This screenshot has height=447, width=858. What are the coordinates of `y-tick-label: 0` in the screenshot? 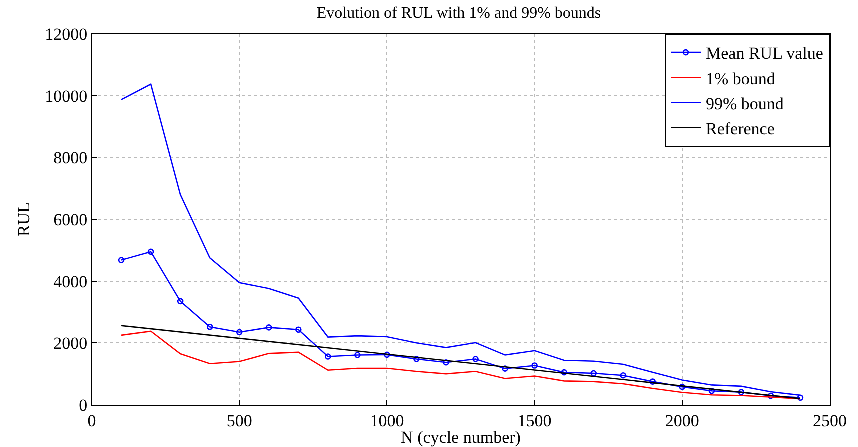 It's located at (83, 405).